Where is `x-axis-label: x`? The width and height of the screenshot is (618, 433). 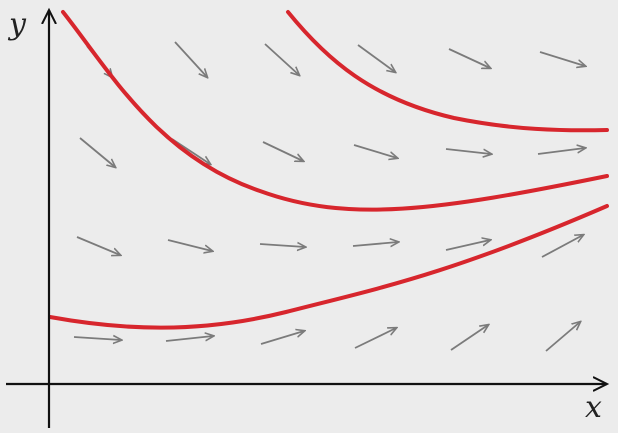 x-axis-label: x is located at coordinates (593, 407).